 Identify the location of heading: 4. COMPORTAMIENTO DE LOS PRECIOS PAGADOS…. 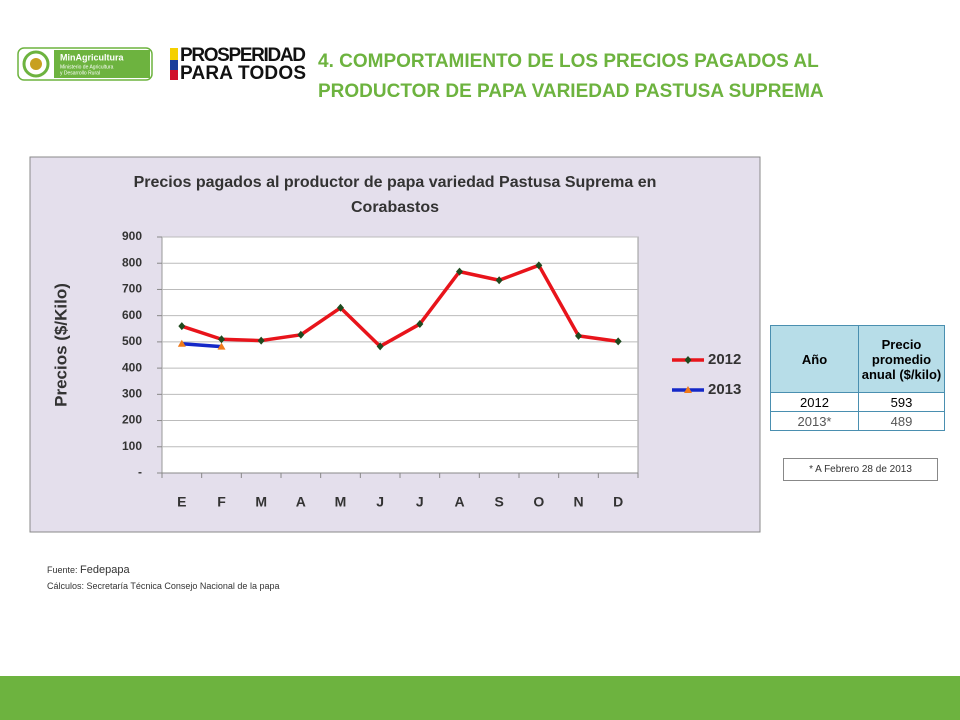
(568, 61).